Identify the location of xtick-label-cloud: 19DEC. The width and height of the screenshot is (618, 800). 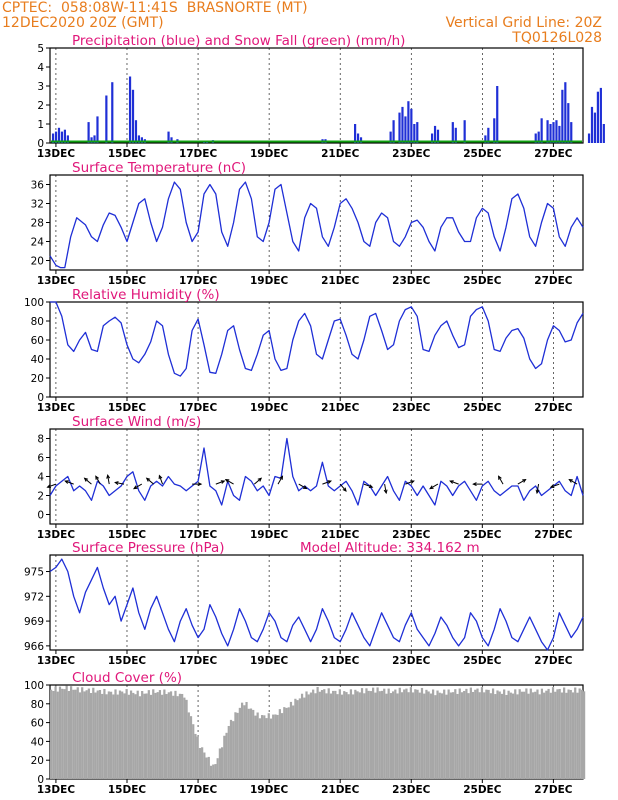
(269, 790).